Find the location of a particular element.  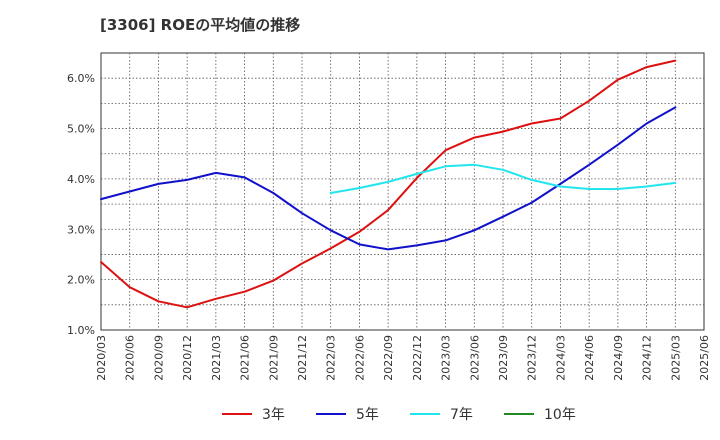

x-tick-label: 2021/06 is located at coordinates (245, 358).